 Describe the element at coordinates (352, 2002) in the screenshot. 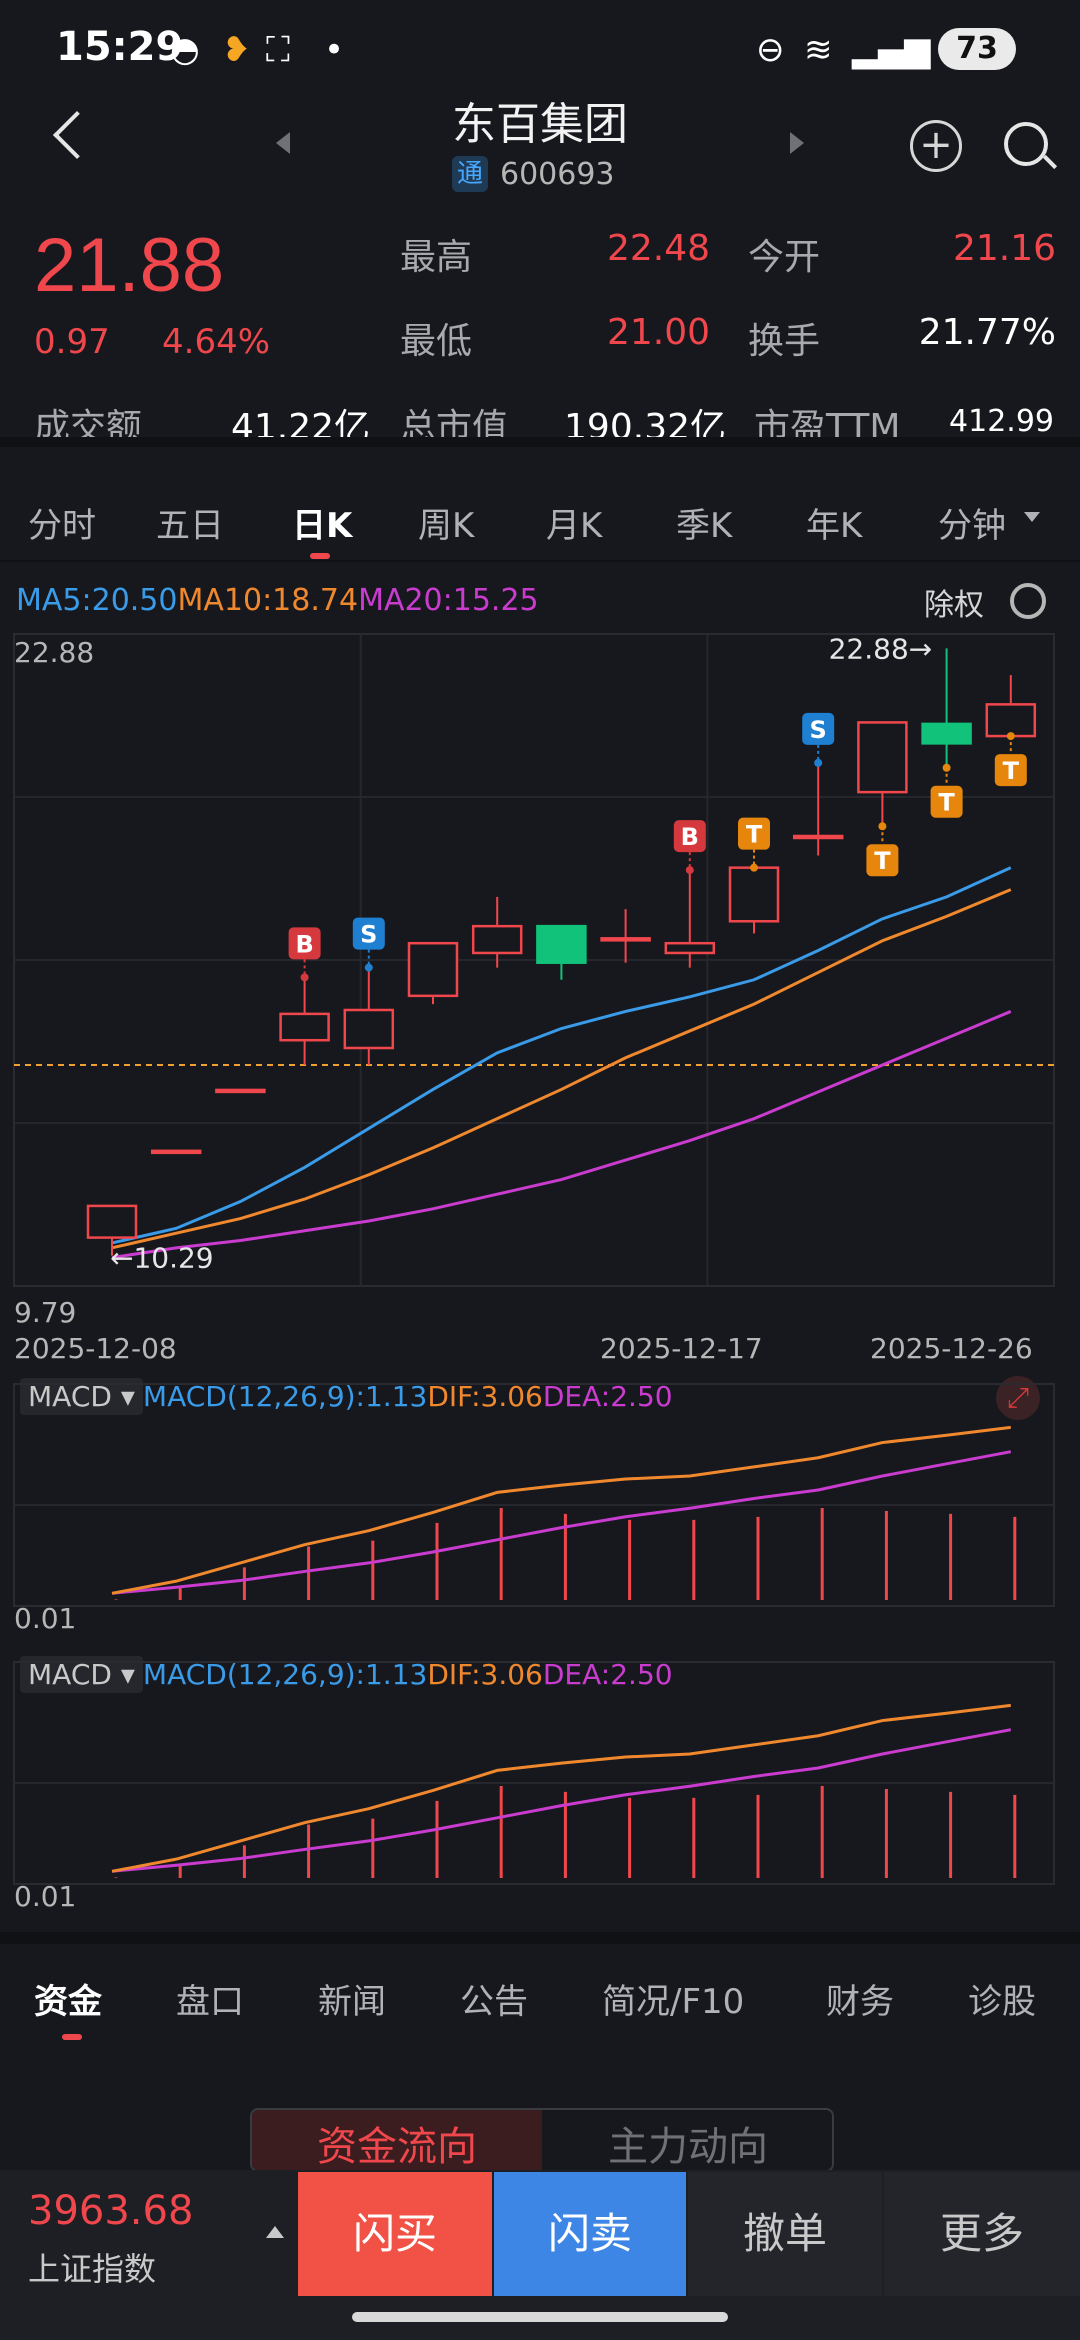

I see `tab-news: 新闻` at that location.